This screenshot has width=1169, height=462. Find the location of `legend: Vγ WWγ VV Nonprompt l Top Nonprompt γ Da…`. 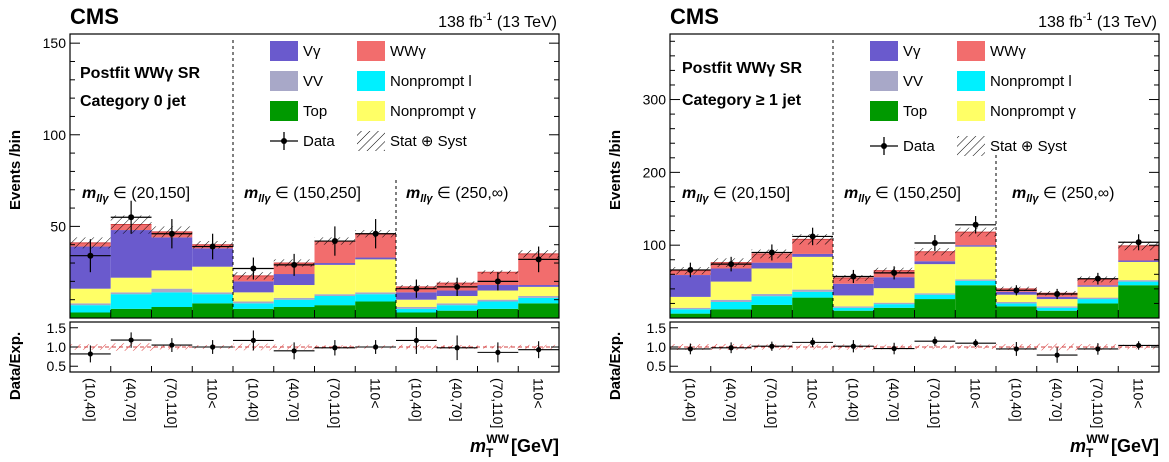

legend: Vγ WWγ VV Nonprompt l Top Nonprompt γ Da… is located at coordinates (373, 96).